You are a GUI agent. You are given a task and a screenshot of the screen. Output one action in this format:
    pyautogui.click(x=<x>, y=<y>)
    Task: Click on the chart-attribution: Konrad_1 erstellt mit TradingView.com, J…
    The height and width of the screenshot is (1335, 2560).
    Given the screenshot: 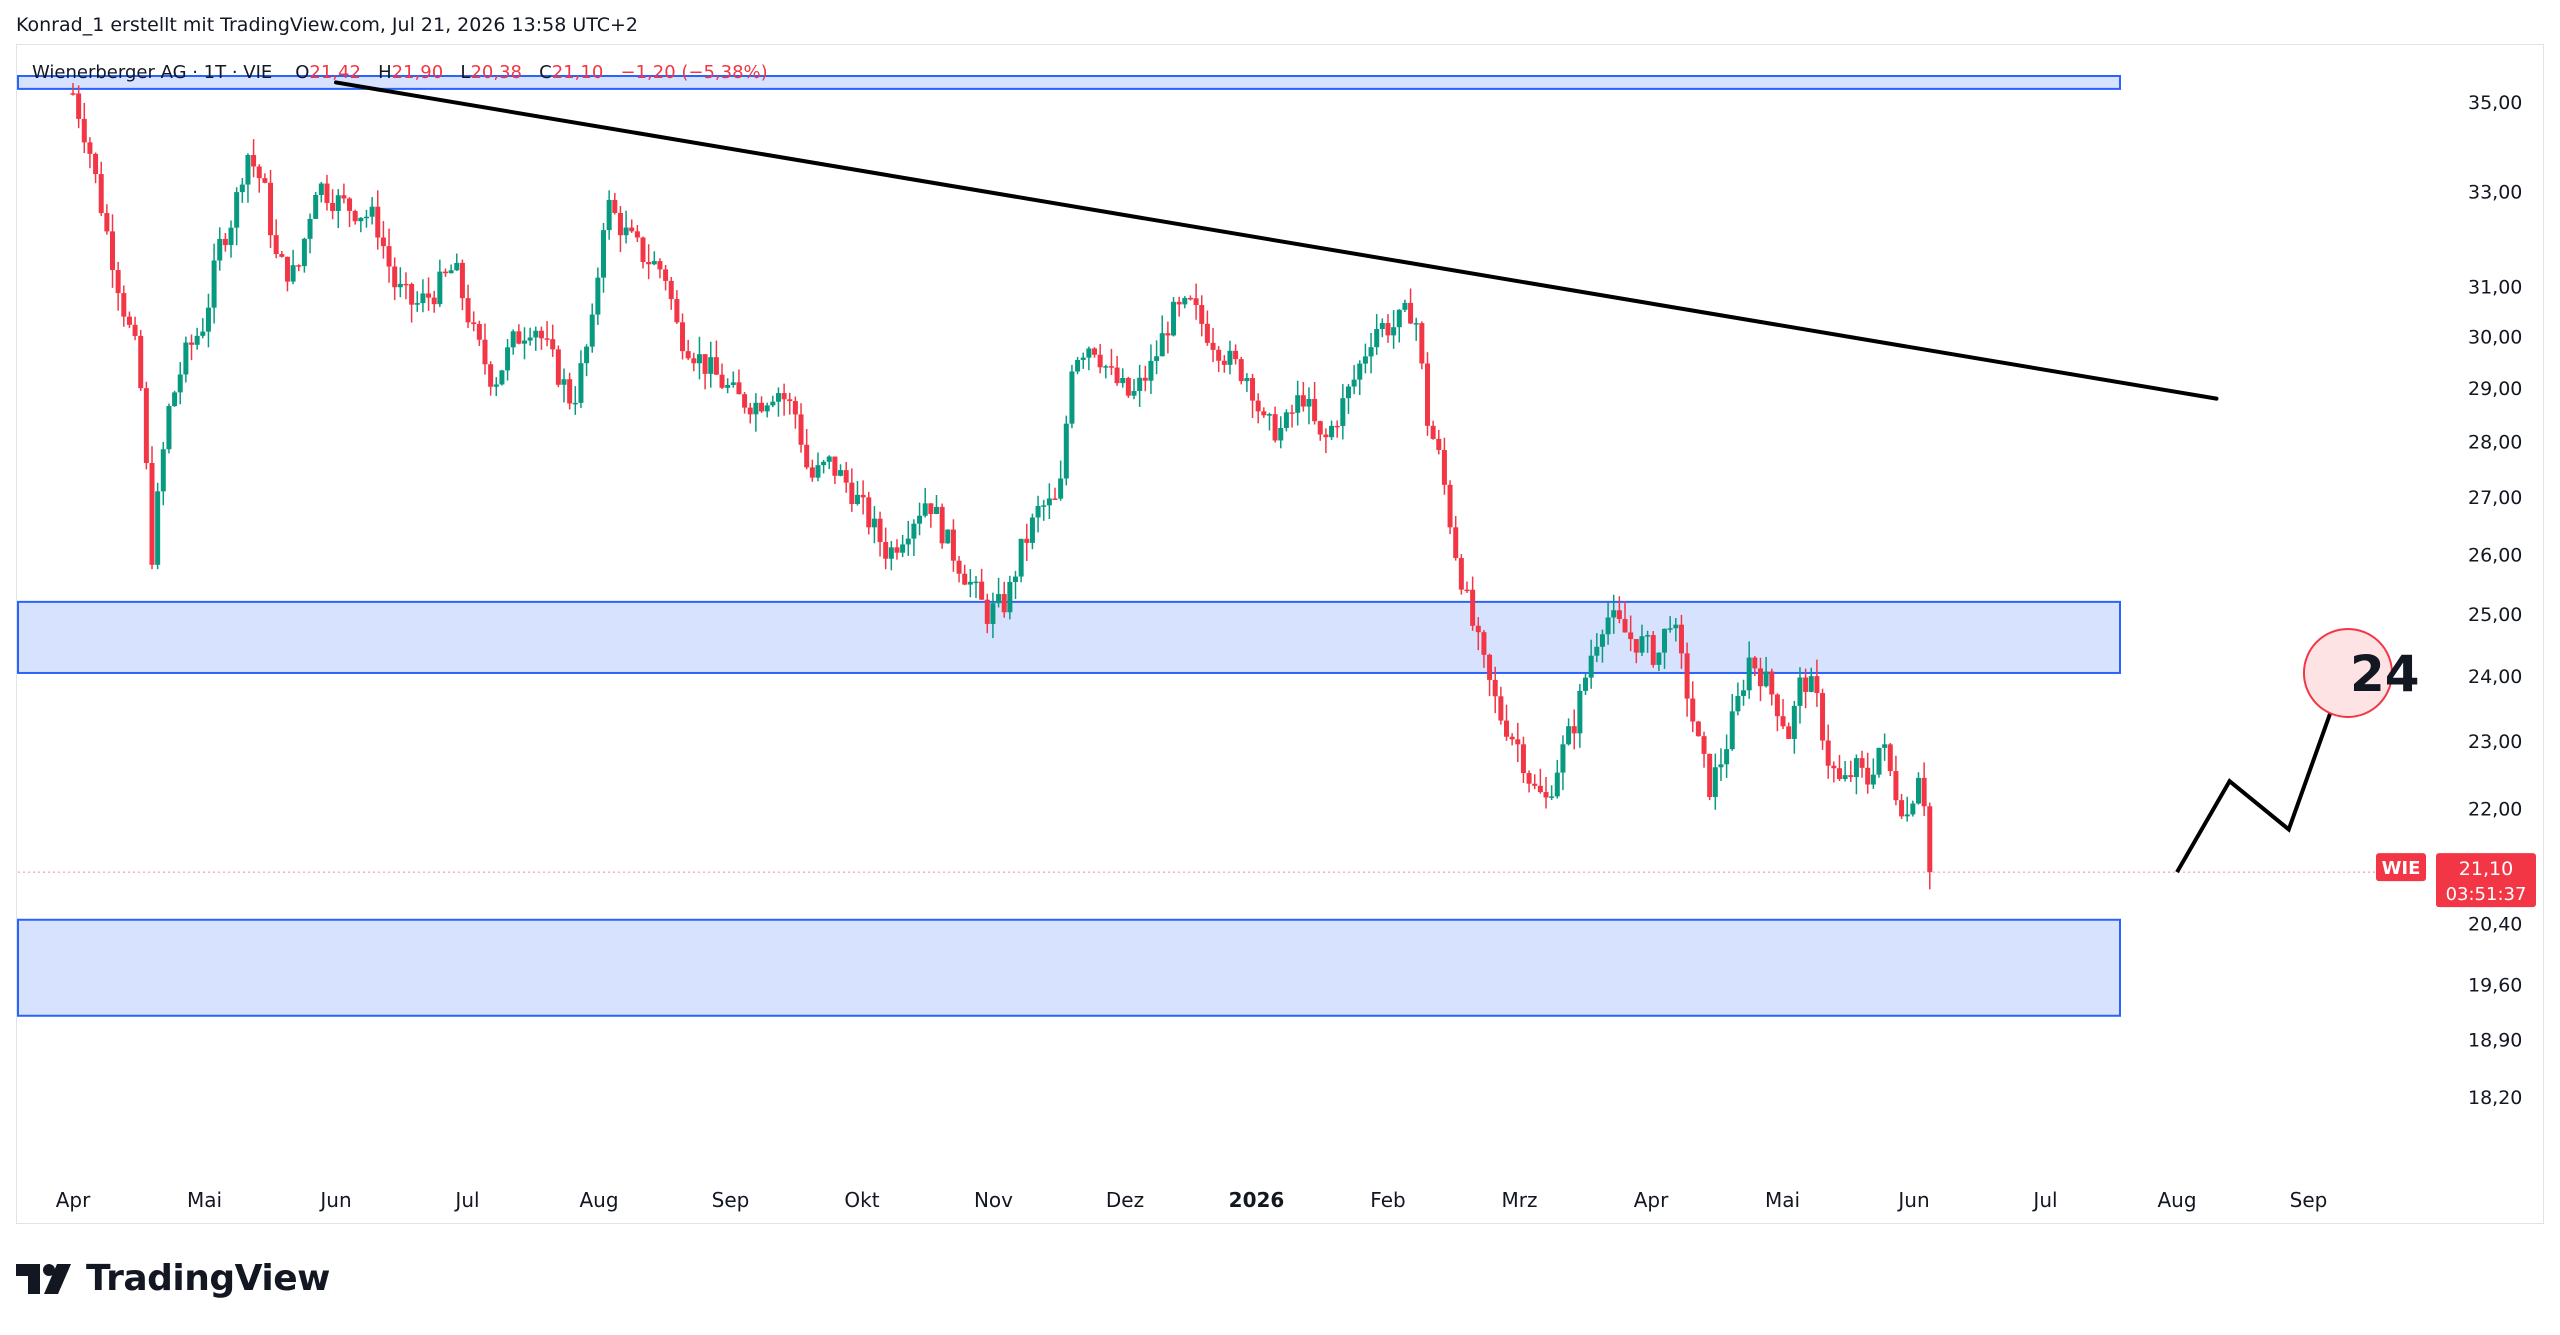 What is the action you would take?
    pyautogui.click(x=327, y=25)
    